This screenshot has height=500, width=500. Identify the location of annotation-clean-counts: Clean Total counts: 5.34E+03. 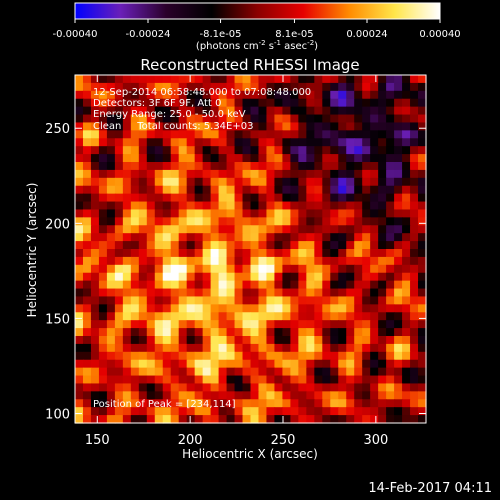
(173, 126).